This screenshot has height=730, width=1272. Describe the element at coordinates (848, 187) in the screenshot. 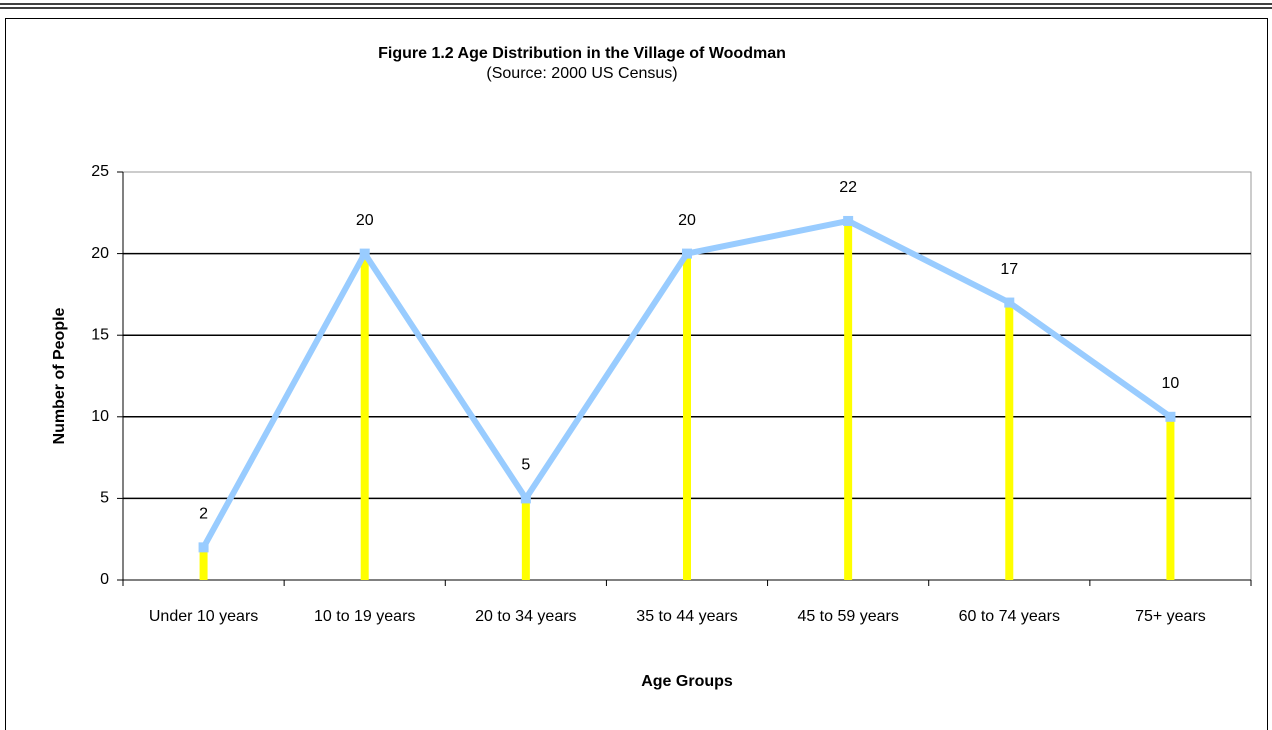

I see `data-label: 22` at that location.